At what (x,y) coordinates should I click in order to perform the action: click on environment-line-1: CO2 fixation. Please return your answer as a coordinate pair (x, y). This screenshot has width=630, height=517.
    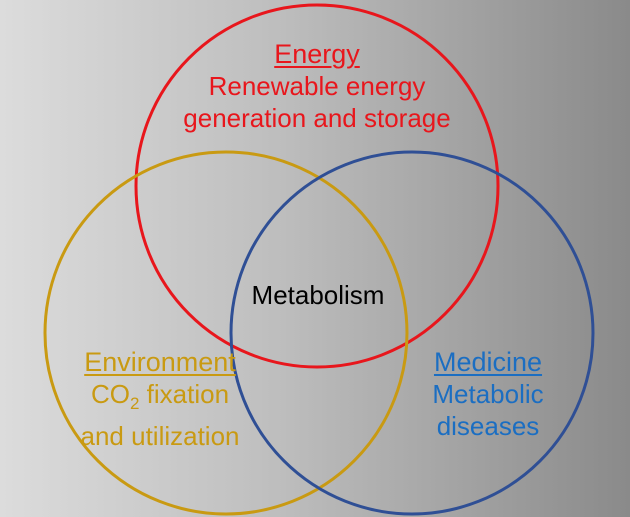
    Looking at the image, I should click on (160, 399).